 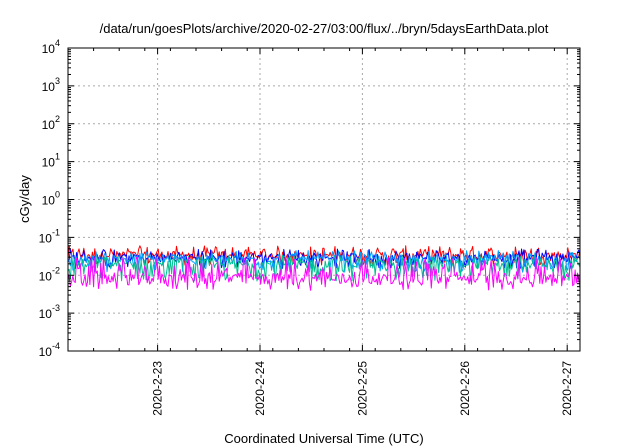 I want to click on y-tick-exponent: 3, so click(x=57, y=81).